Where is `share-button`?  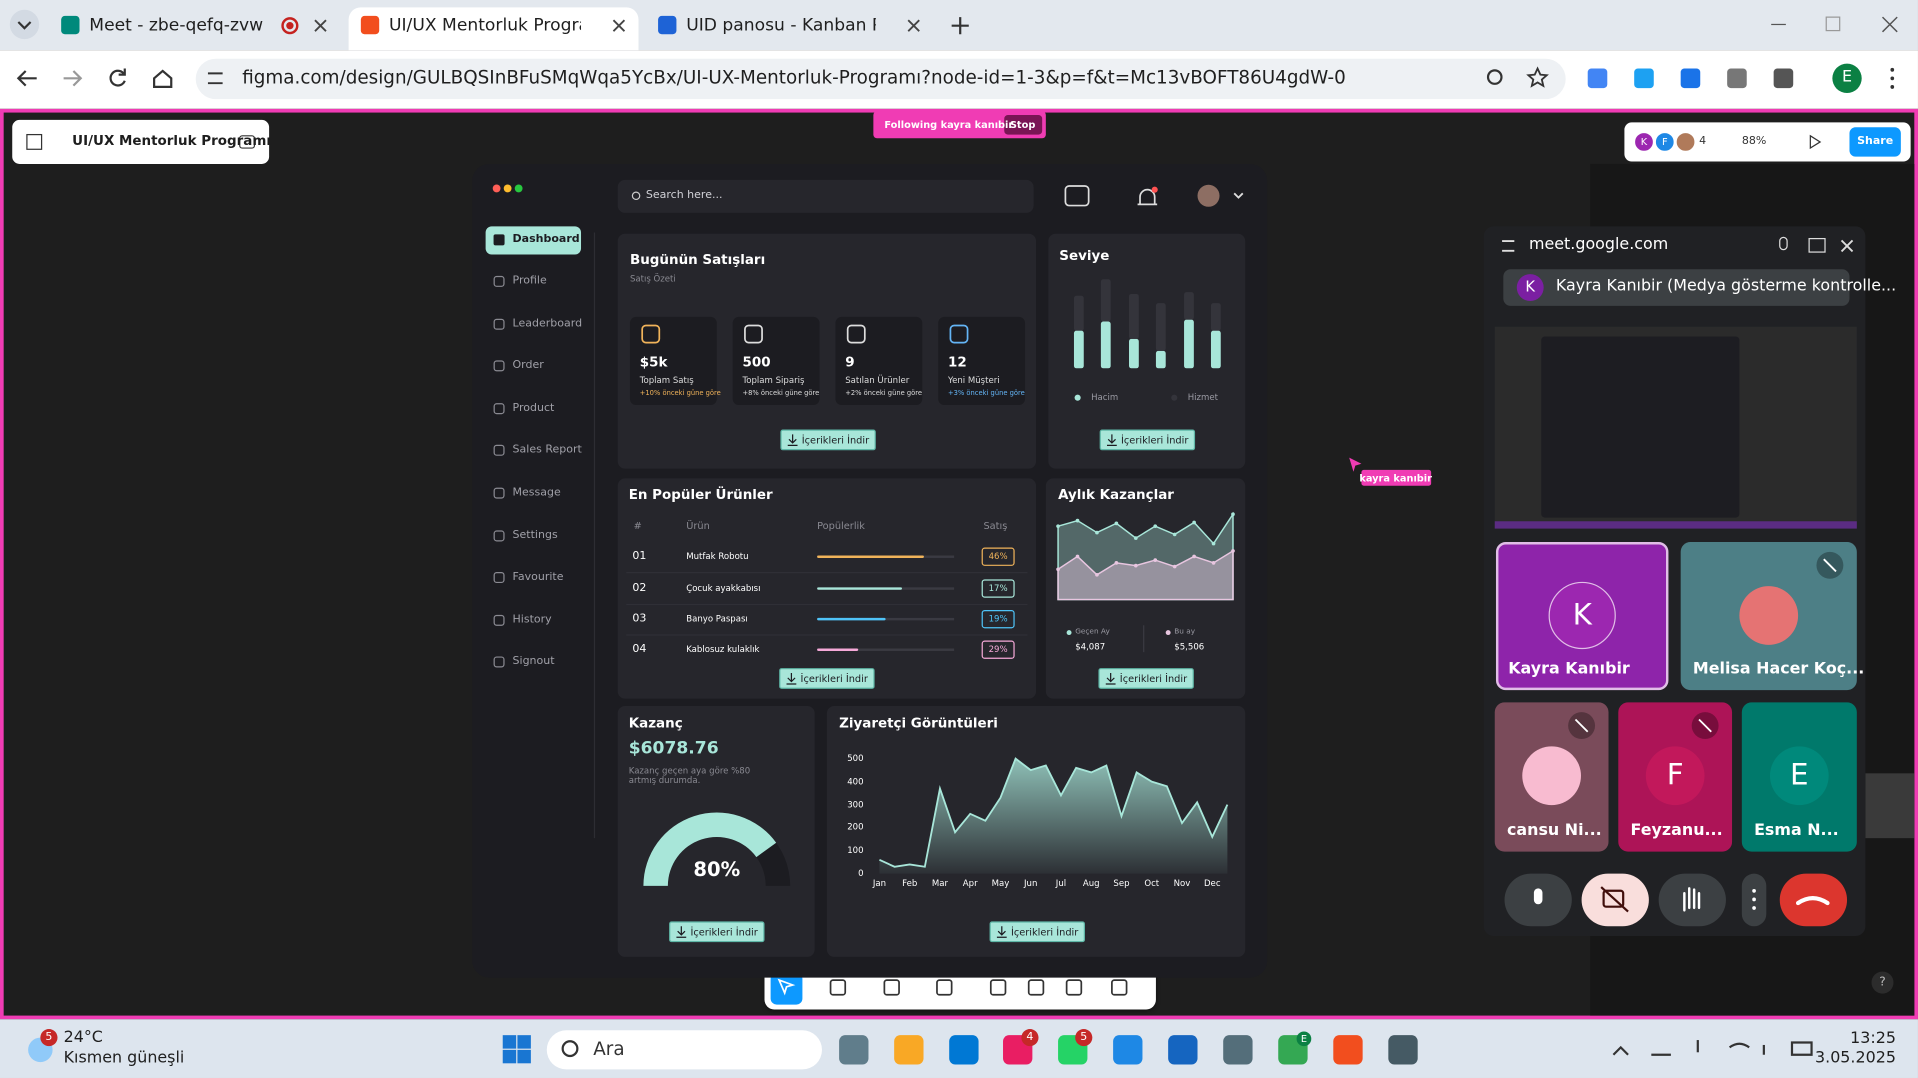
share-button is located at coordinates (1875, 142).